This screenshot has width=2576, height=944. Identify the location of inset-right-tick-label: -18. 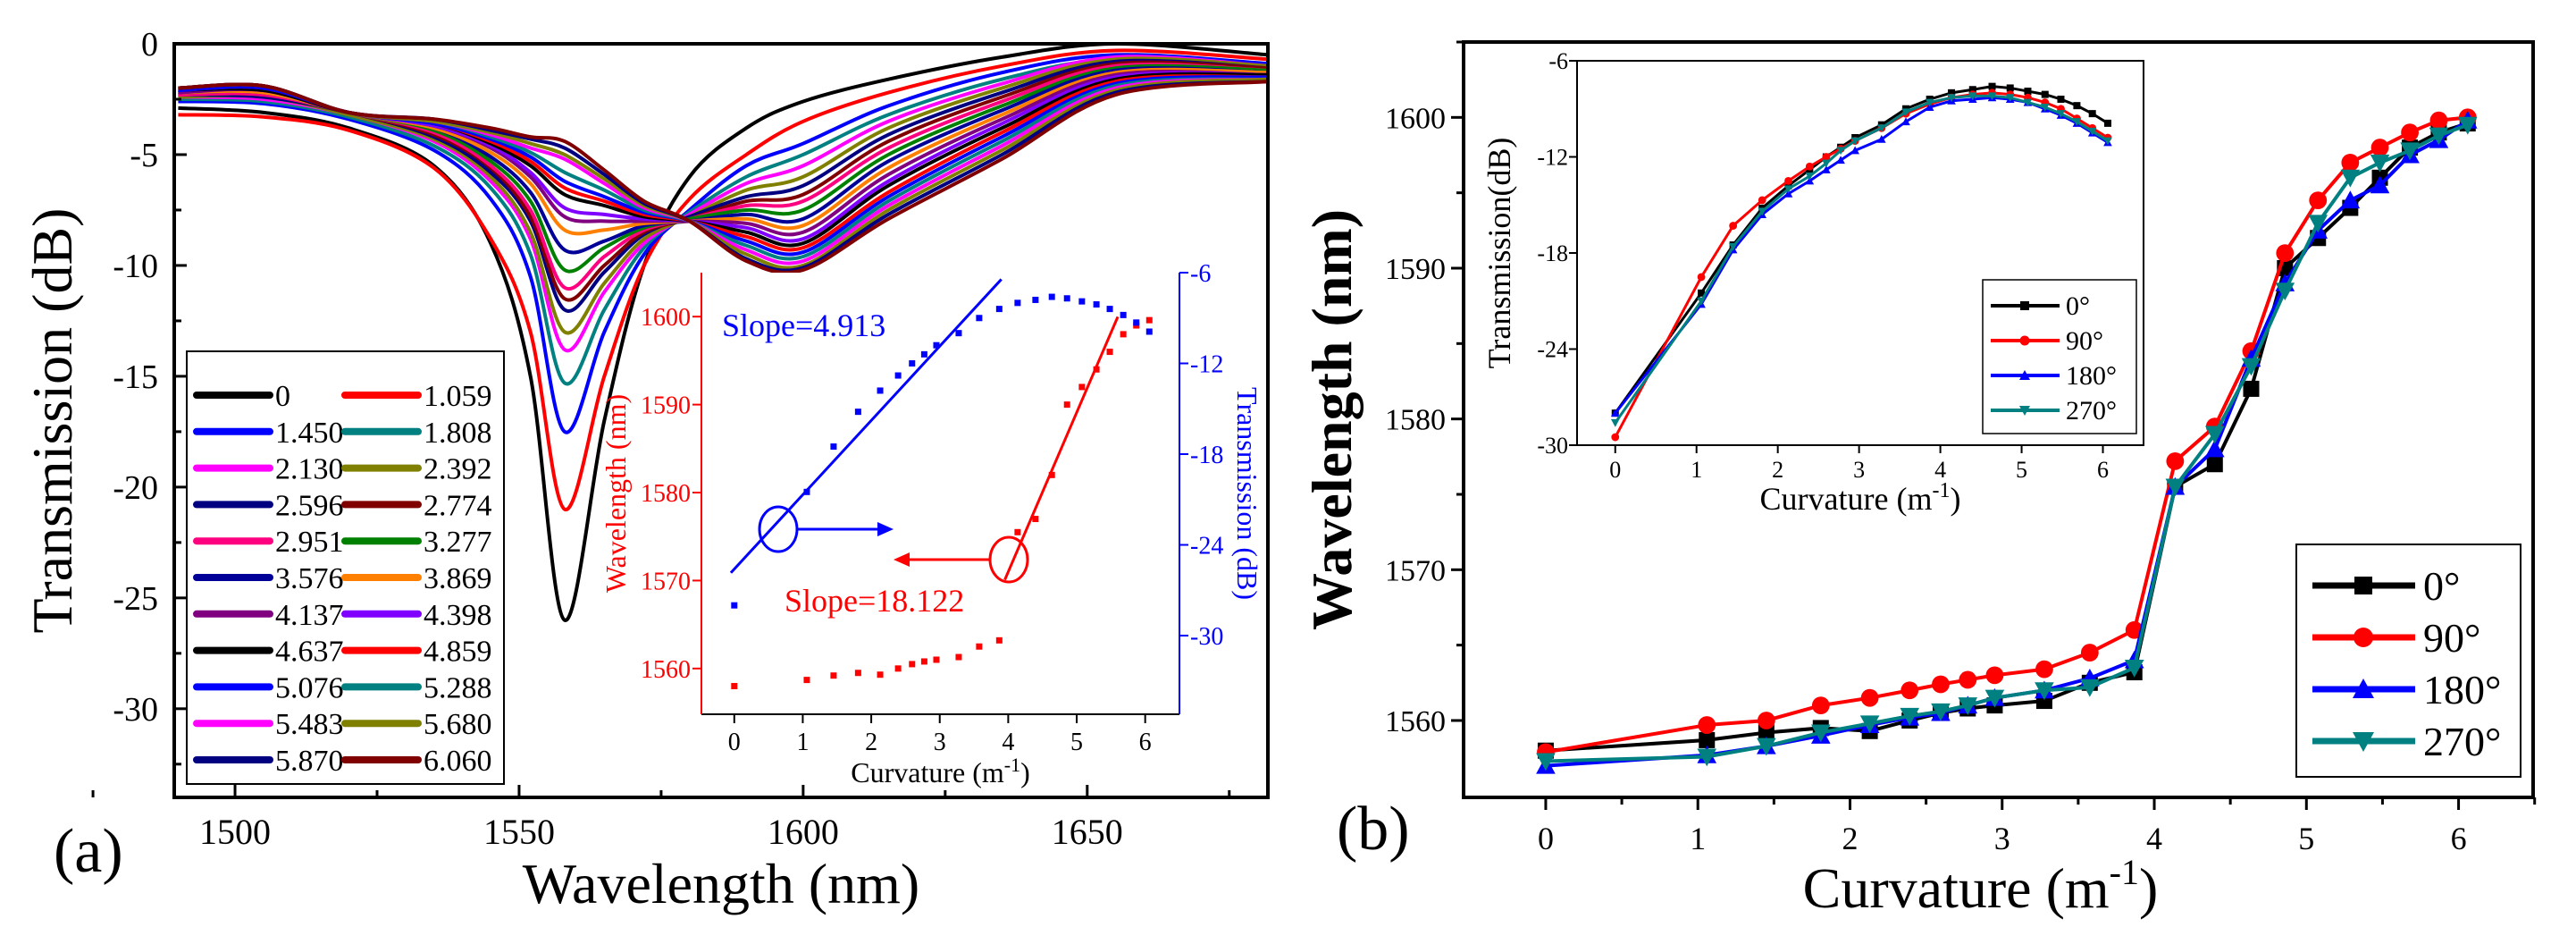
(1206, 455).